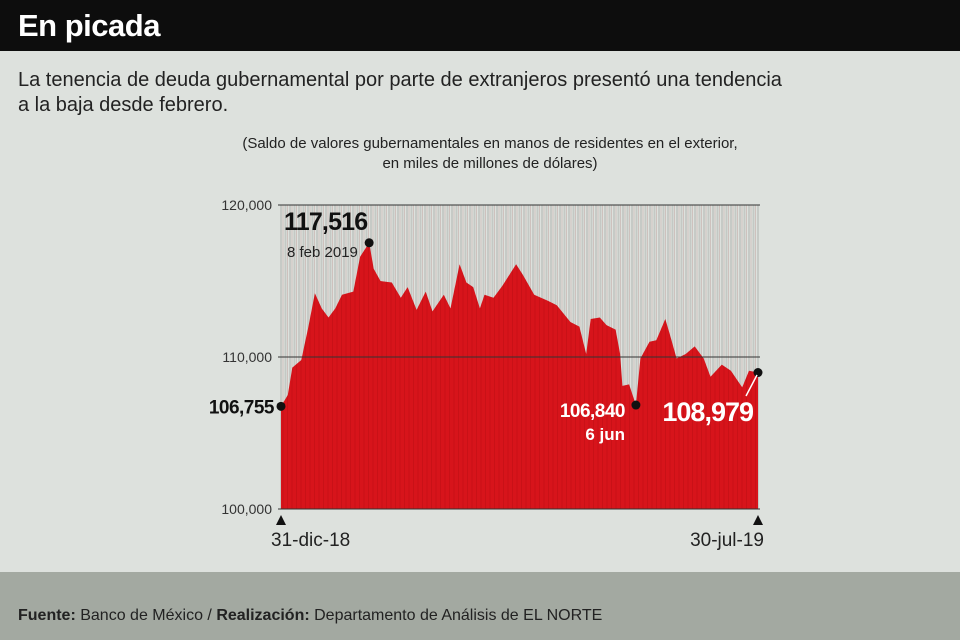 The image size is (960, 640). Describe the element at coordinates (242, 407) in the screenshot. I see `annotation-start-value: 106,755` at that location.